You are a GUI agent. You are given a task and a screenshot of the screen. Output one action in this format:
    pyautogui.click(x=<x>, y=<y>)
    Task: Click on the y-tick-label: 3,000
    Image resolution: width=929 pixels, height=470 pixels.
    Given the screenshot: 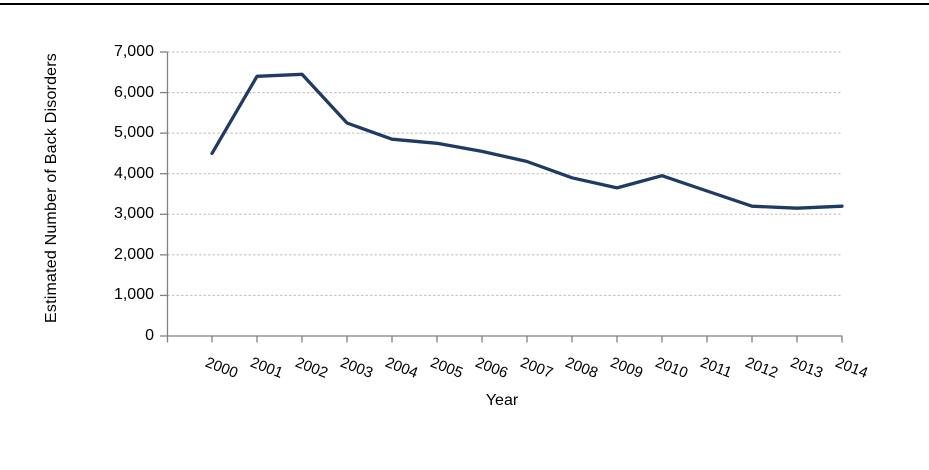 What is the action you would take?
    pyautogui.click(x=133, y=214)
    